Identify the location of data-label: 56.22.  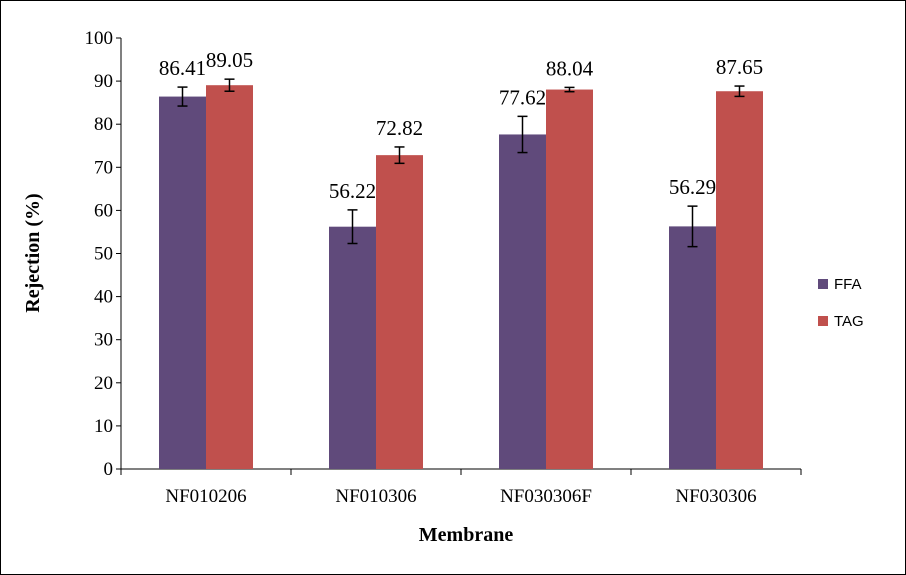
(352, 191).